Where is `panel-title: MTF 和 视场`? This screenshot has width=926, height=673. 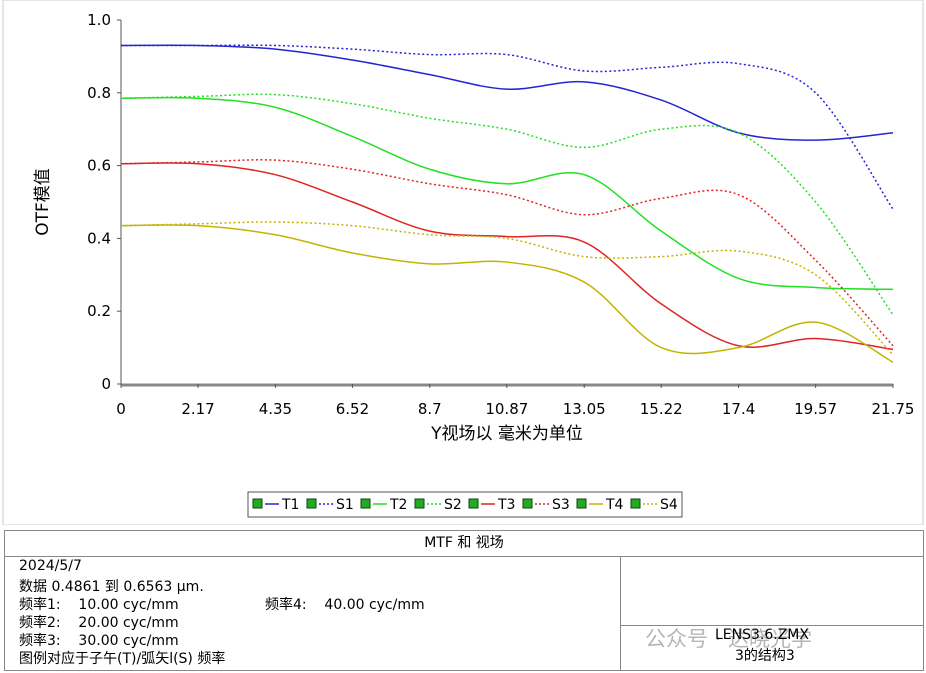 panel-title: MTF 和 视场 is located at coordinates (464, 544).